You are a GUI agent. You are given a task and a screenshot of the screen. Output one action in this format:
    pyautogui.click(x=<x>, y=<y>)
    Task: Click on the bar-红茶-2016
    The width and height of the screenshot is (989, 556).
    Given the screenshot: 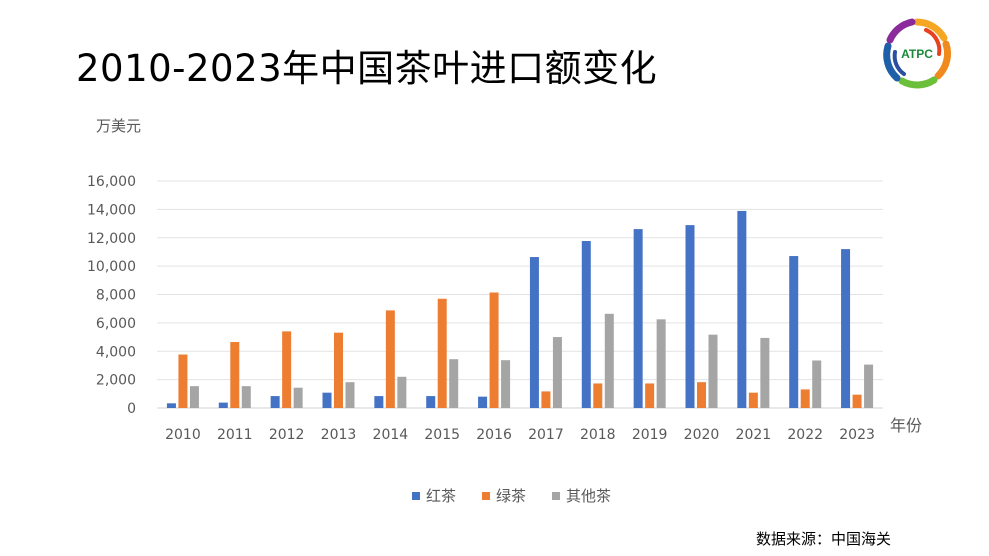 What is the action you would take?
    pyautogui.click(x=483, y=402)
    